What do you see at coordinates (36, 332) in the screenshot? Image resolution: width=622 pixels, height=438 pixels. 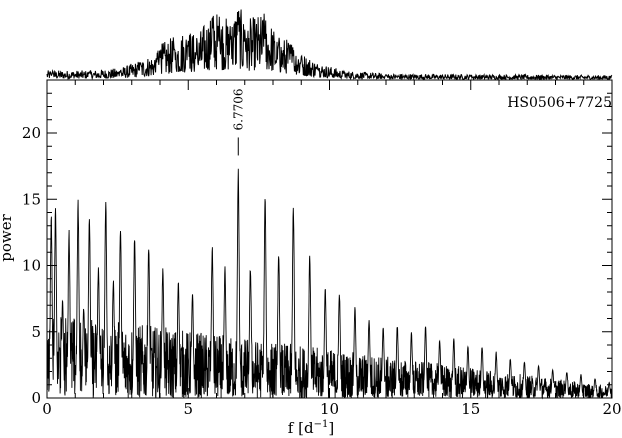 I see `y-tick-label: 5` at bounding box center [36, 332].